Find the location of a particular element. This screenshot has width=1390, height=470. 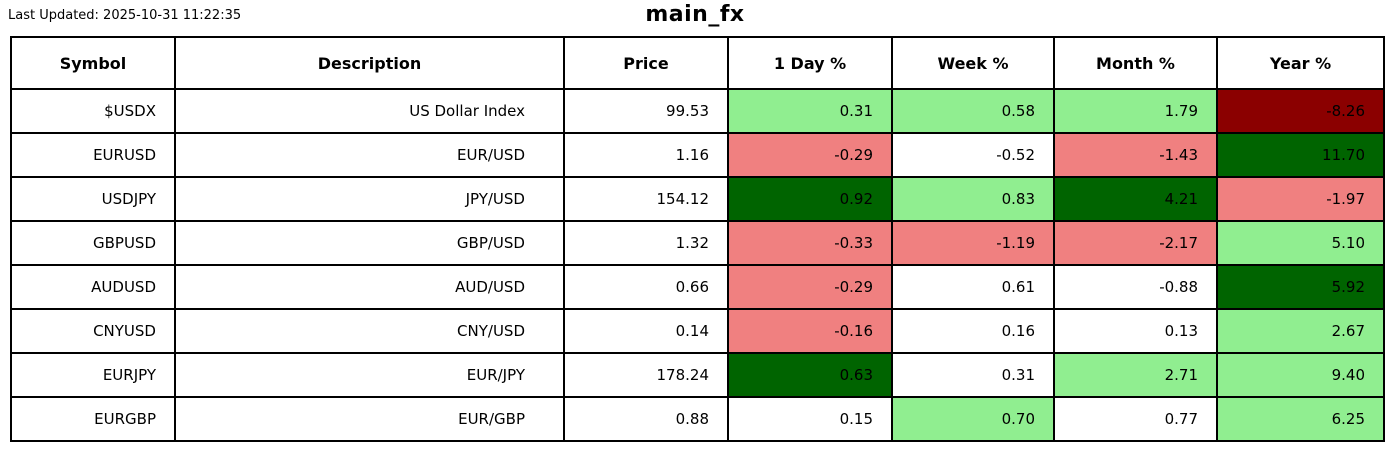

pct-cell: -1.97 is located at coordinates (1300, 199).